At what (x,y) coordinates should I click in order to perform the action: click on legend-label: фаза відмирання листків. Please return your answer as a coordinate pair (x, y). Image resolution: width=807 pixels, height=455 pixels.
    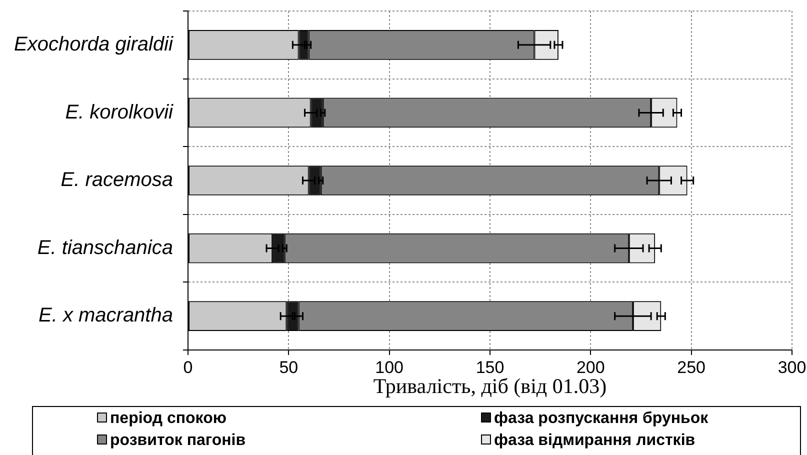
    Looking at the image, I should click on (595, 440).